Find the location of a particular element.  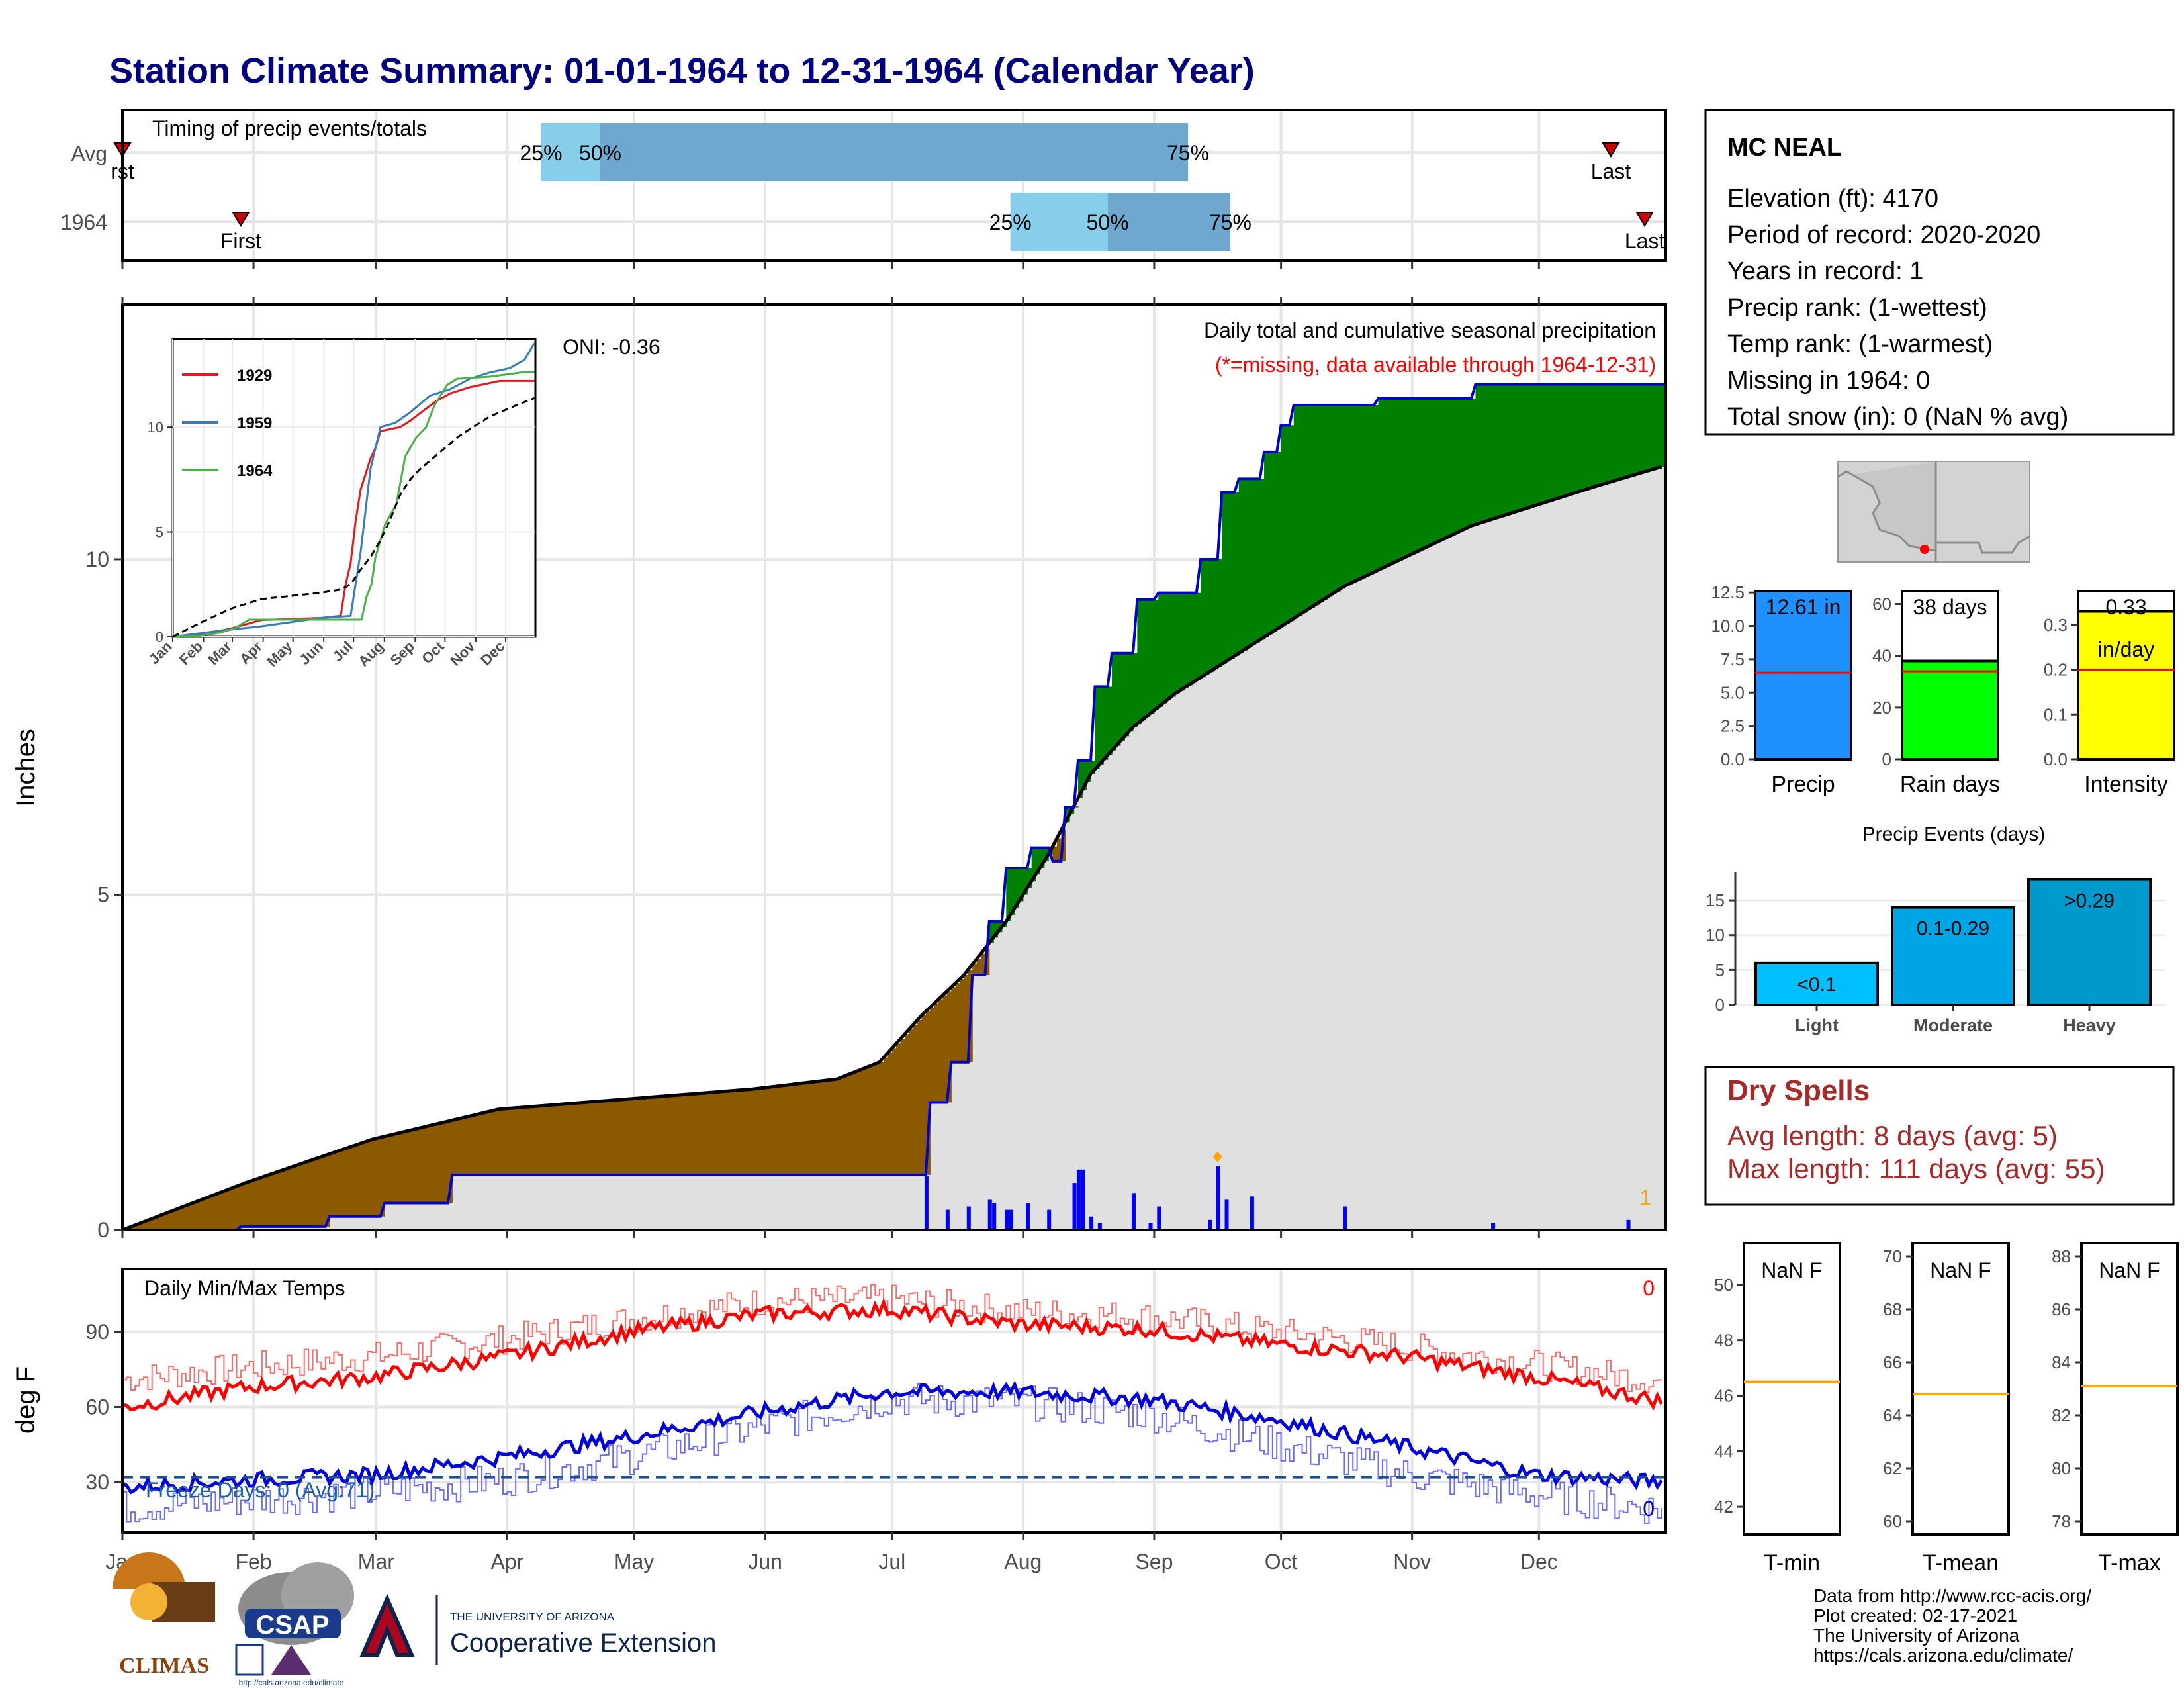

mini-intensity-value: 0.33 is located at coordinates (2125, 607).